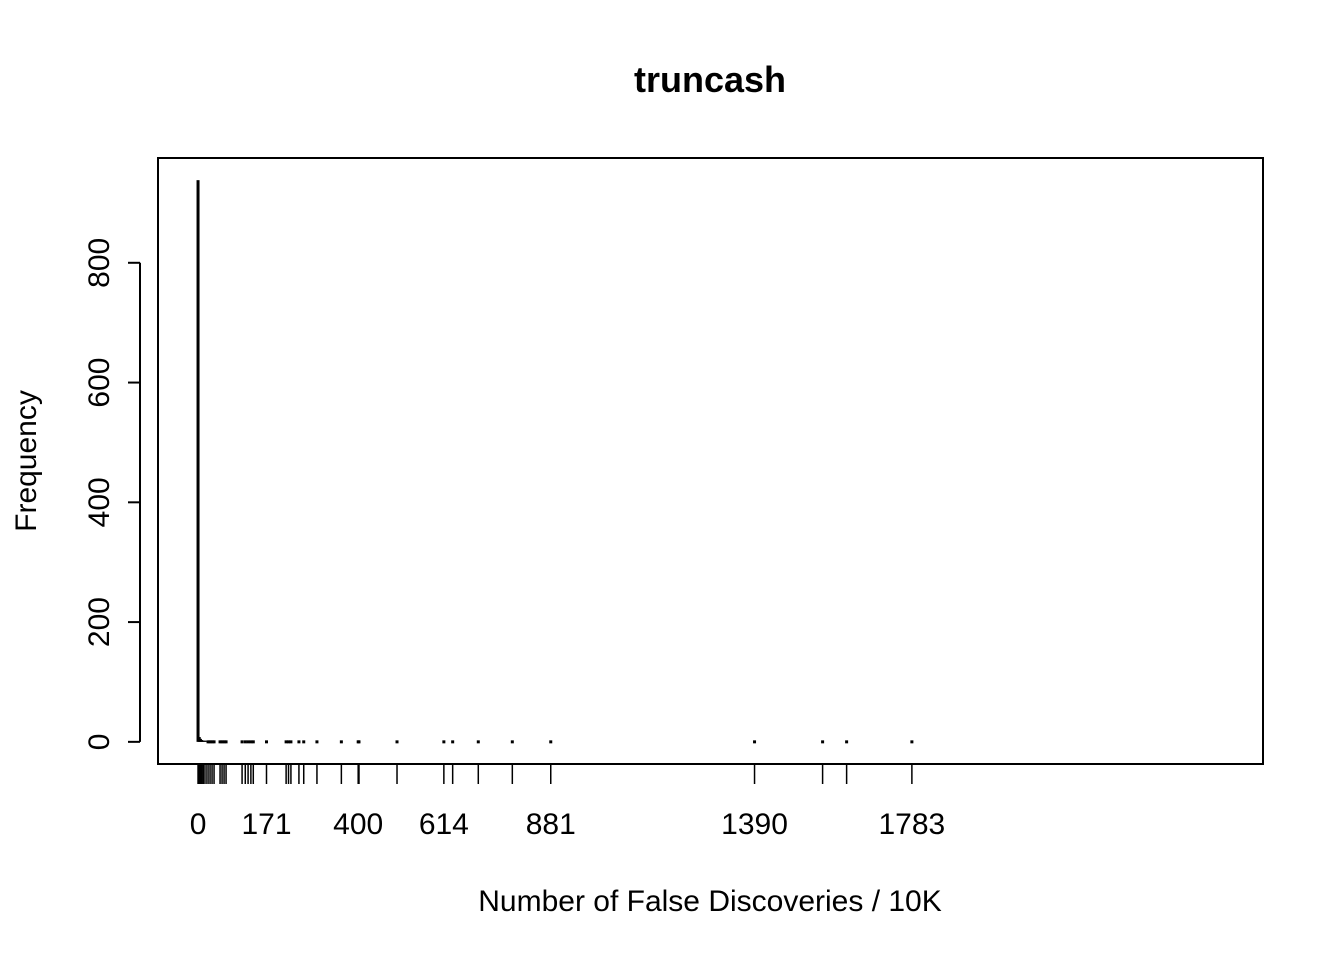  What do you see at coordinates (710, 901) in the screenshot?
I see `x-axis-label: Number of False Discoveries / 10K` at bounding box center [710, 901].